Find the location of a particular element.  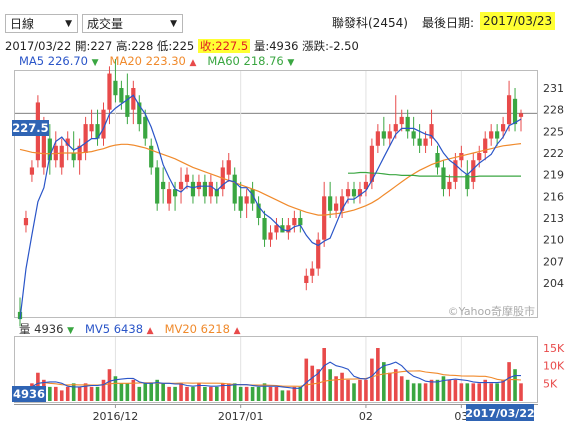

volume-panel-frame is located at coordinates (276, 369).